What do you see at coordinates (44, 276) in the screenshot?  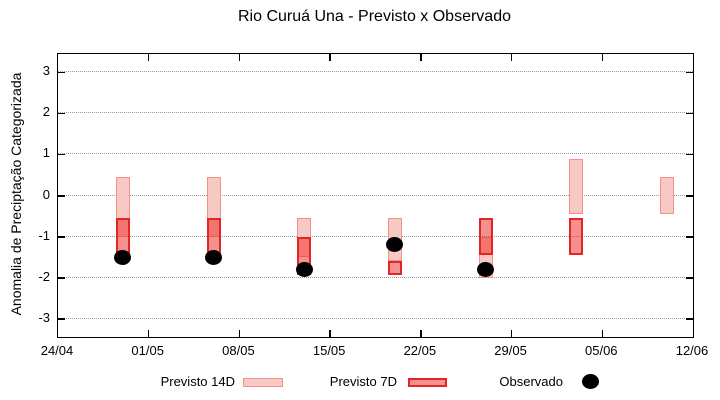 I see `y-tick-label: -2` at bounding box center [44, 276].